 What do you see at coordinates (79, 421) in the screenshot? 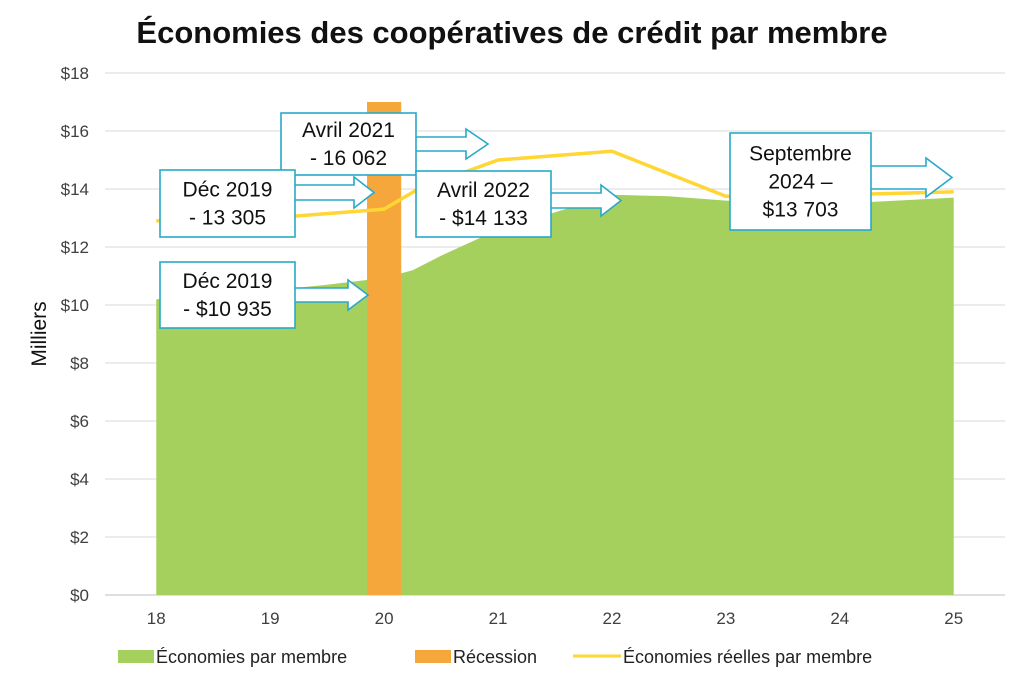
I see `y-tick-label: $6` at bounding box center [79, 421].